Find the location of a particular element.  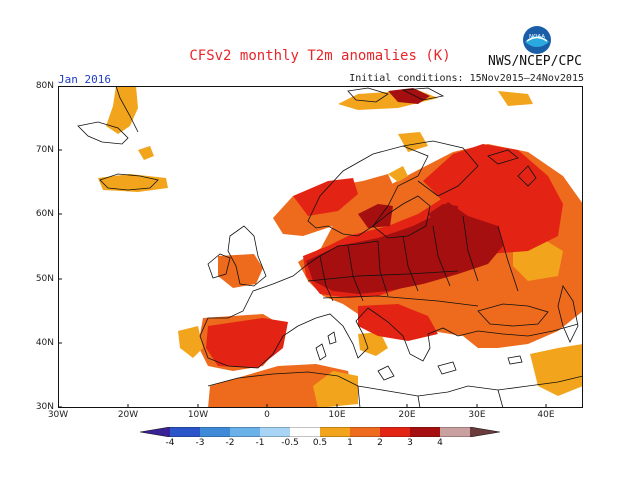

colorbar-swatch-0.5-1 is located at coordinates (335, 432).